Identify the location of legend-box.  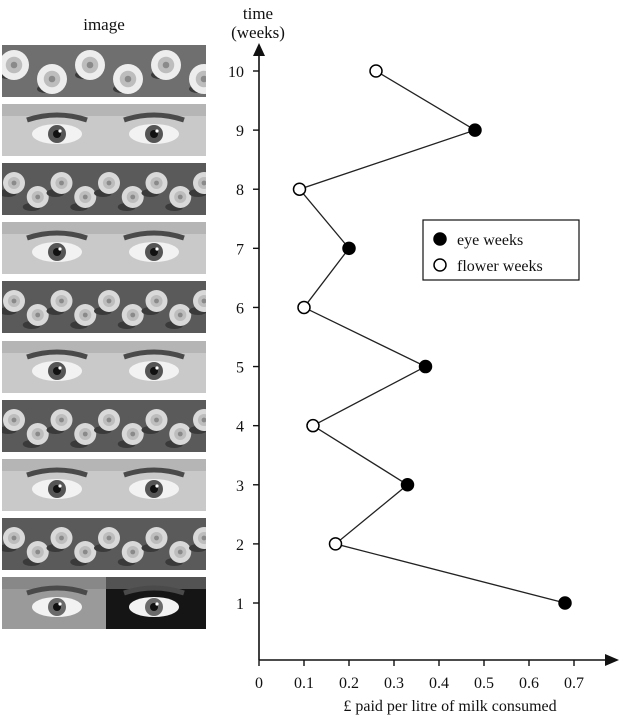
(501, 250).